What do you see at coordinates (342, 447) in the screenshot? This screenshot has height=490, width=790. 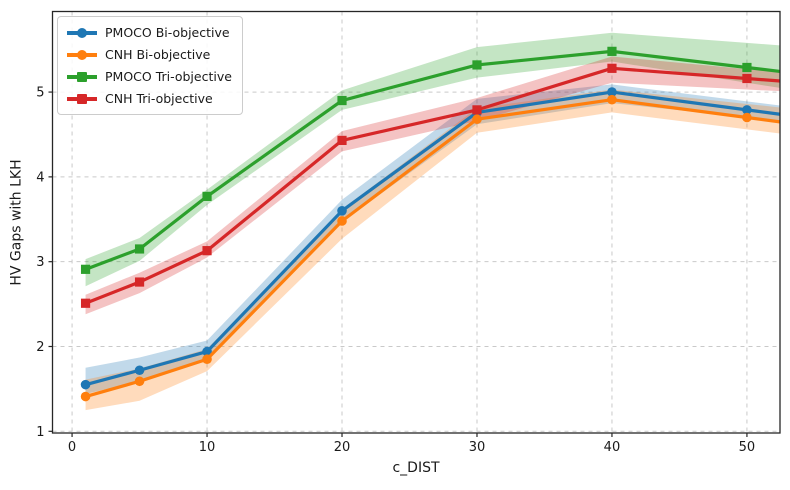 I see `x-tick-label: 20` at bounding box center [342, 447].